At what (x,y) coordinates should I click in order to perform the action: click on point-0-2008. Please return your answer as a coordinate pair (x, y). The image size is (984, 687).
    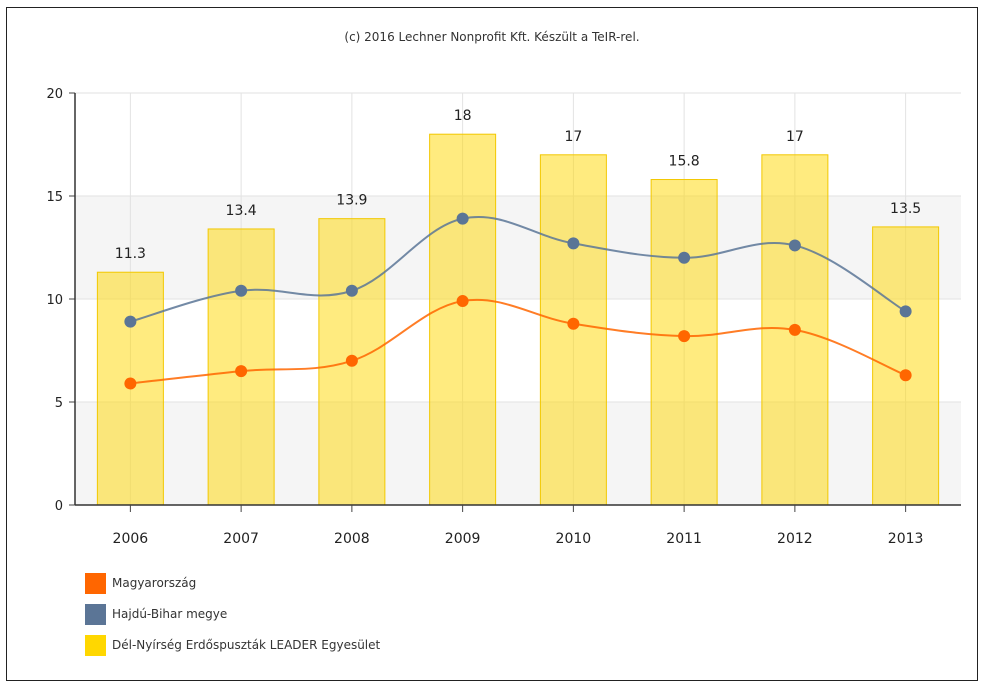
    Looking at the image, I should click on (351, 360).